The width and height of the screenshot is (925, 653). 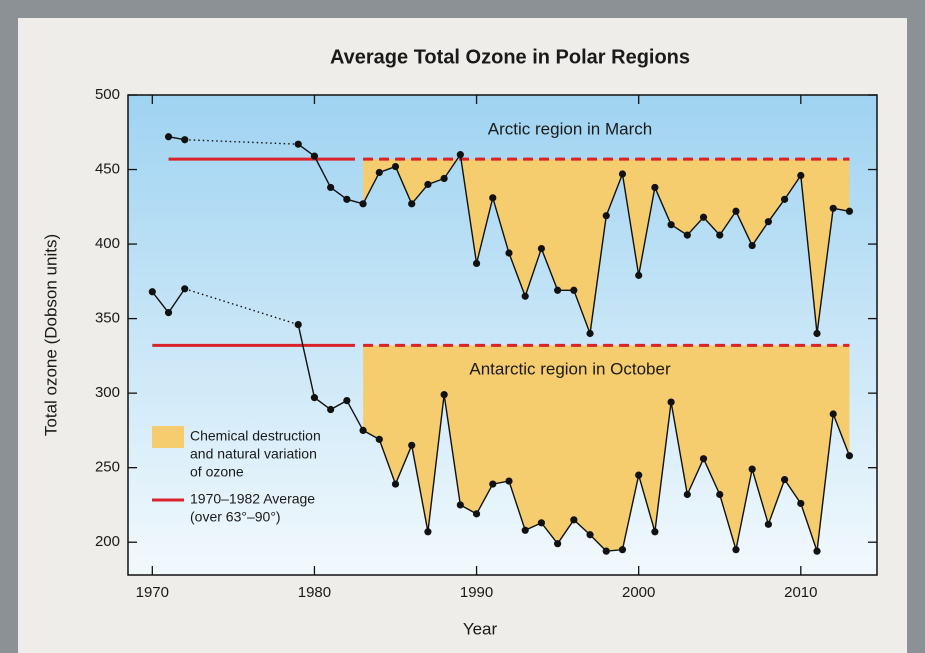 What do you see at coordinates (107, 318) in the screenshot?
I see `y-tick-label: 350` at bounding box center [107, 318].